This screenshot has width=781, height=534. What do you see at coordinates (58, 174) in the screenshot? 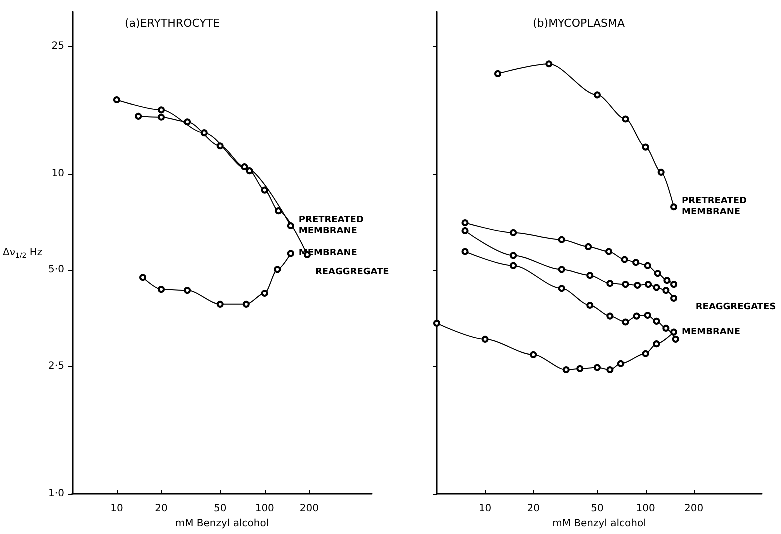
I see `y-tick-label: 10` at bounding box center [58, 174].